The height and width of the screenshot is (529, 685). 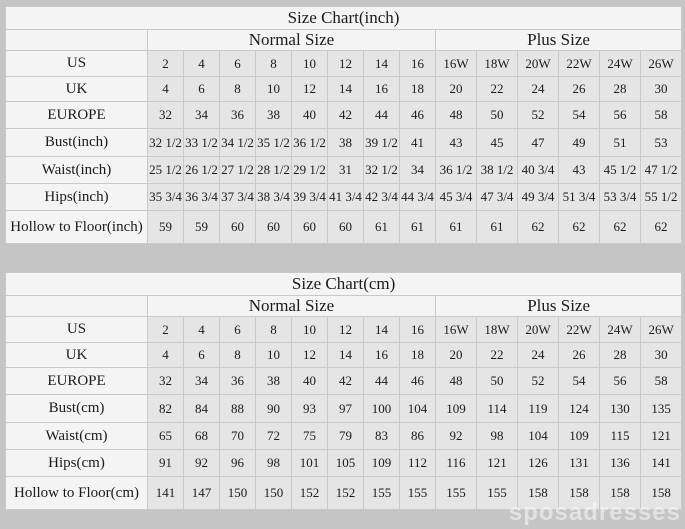 I want to click on size-cell: 54, so click(x=579, y=115).